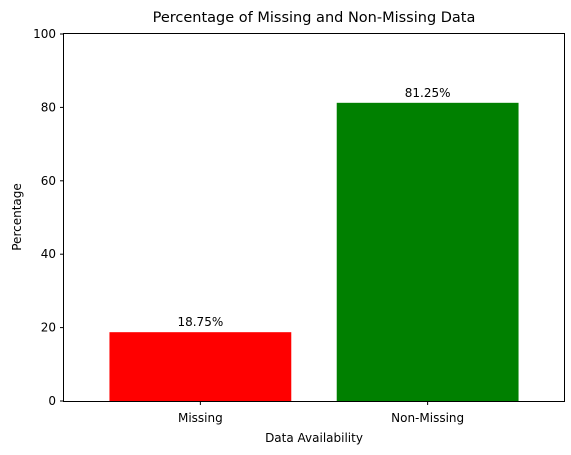 The image size is (571, 455). What do you see at coordinates (44, 34) in the screenshot?
I see `y-tick-label: 100` at bounding box center [44, 34].